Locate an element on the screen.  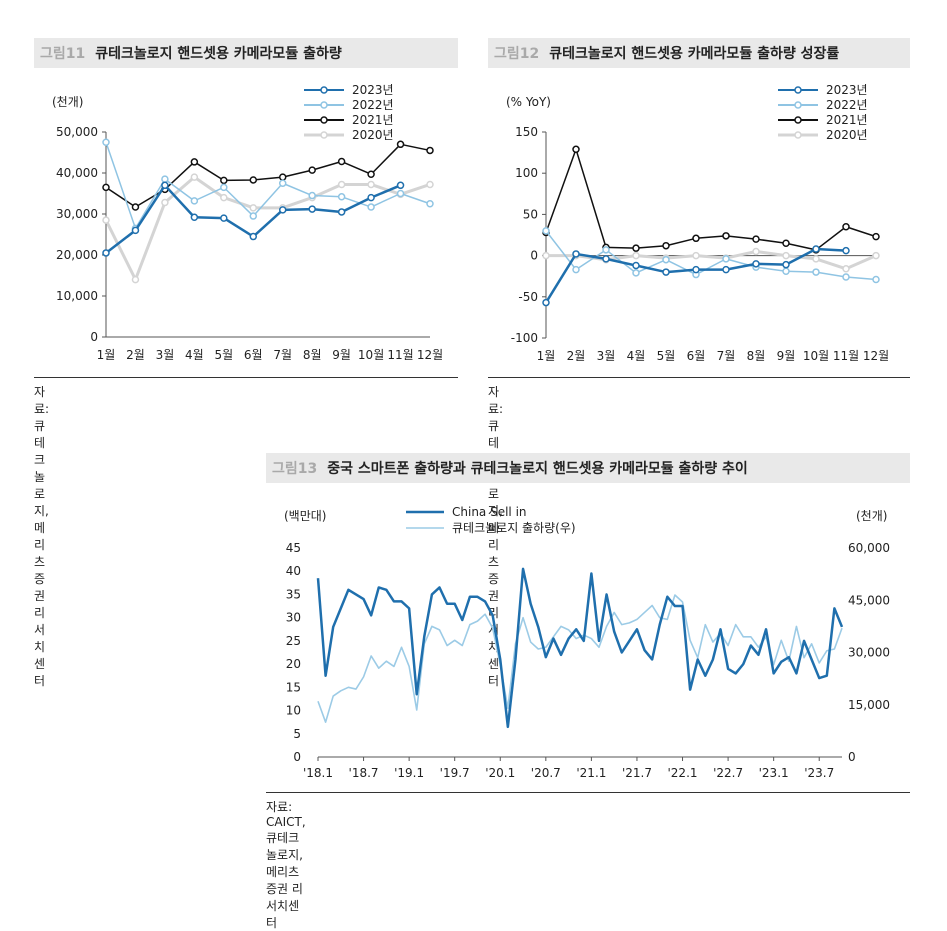
chart13-xtick-label: '21.7 is located at coordinates (637, 773).